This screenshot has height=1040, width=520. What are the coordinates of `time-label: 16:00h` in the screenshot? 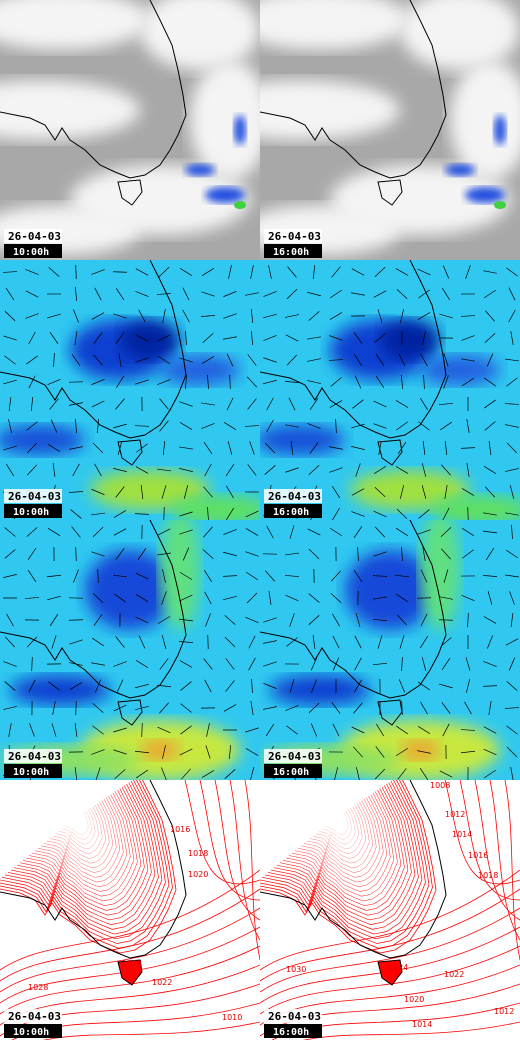 It's located at (291, 1032).